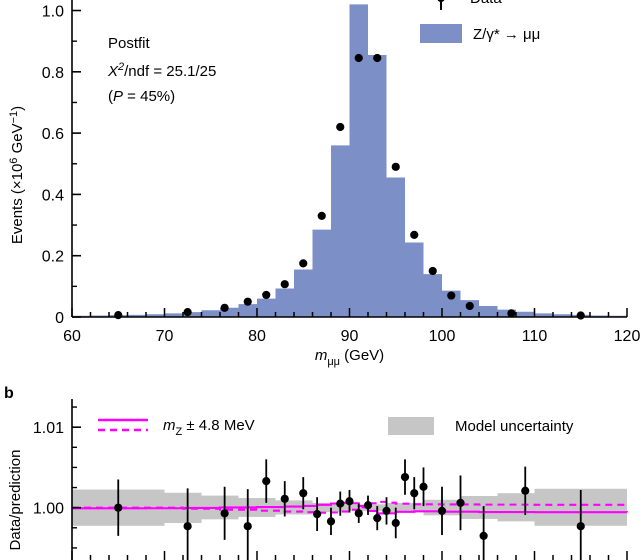  I want to click on x-tick-label: 100, so click(442, 336).